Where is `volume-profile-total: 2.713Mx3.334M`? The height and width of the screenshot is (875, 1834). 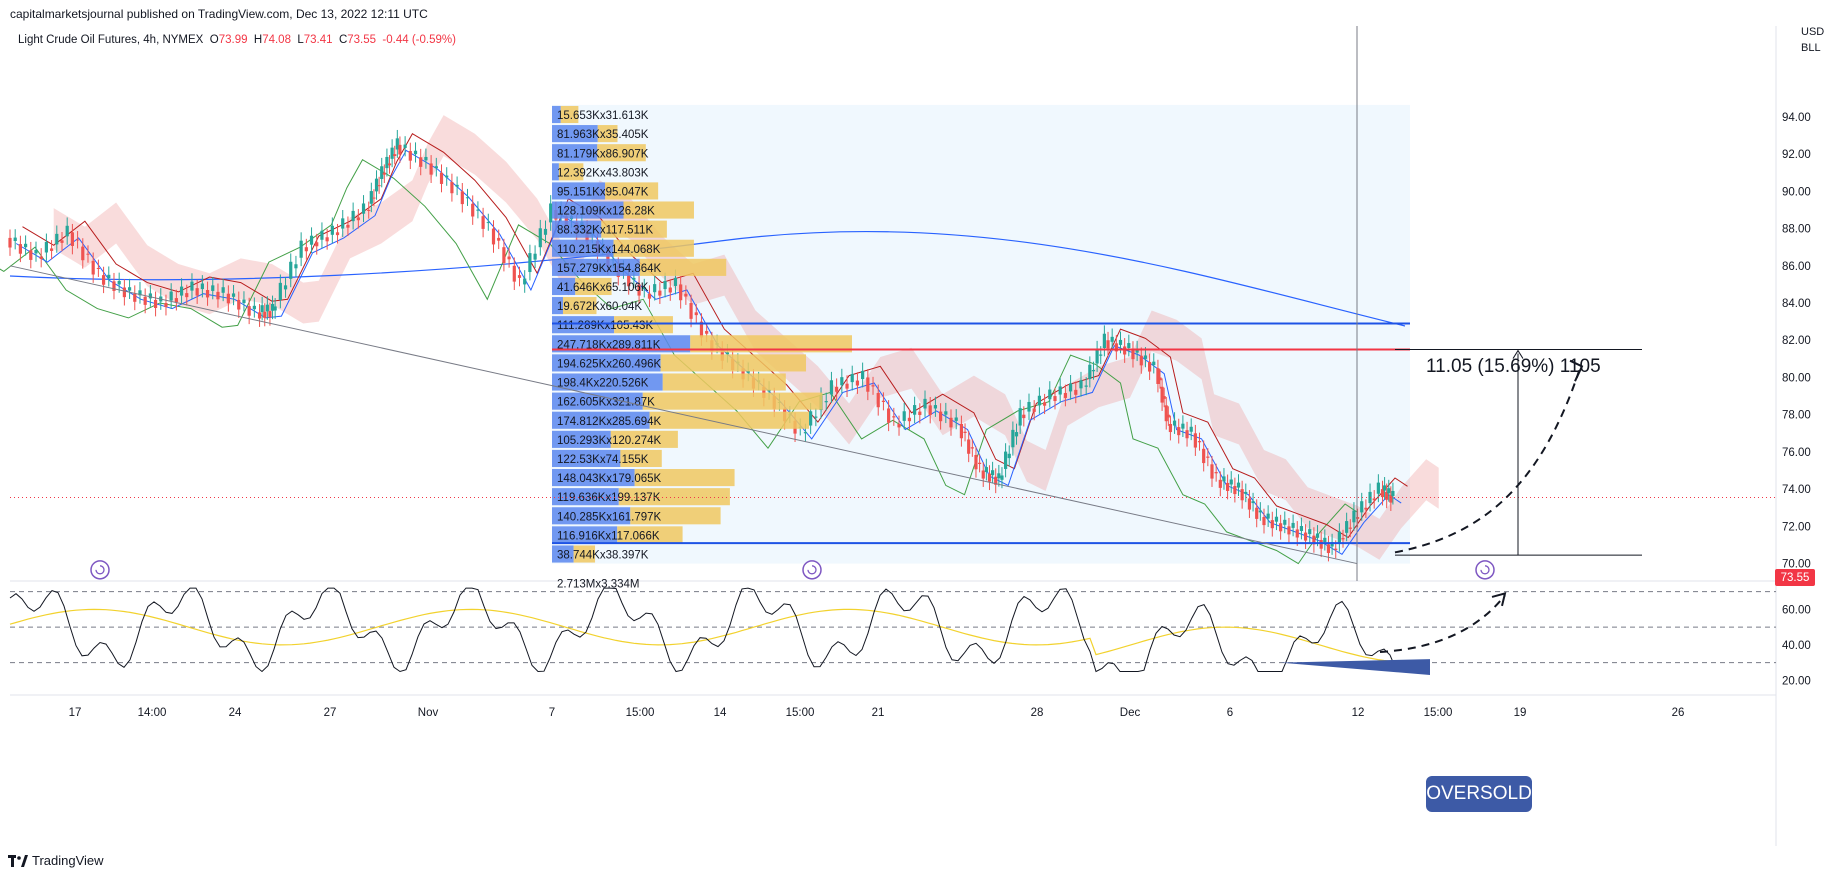
volume-profile-total: 2.713Mx3.334M is located at coordinates (598, 585).